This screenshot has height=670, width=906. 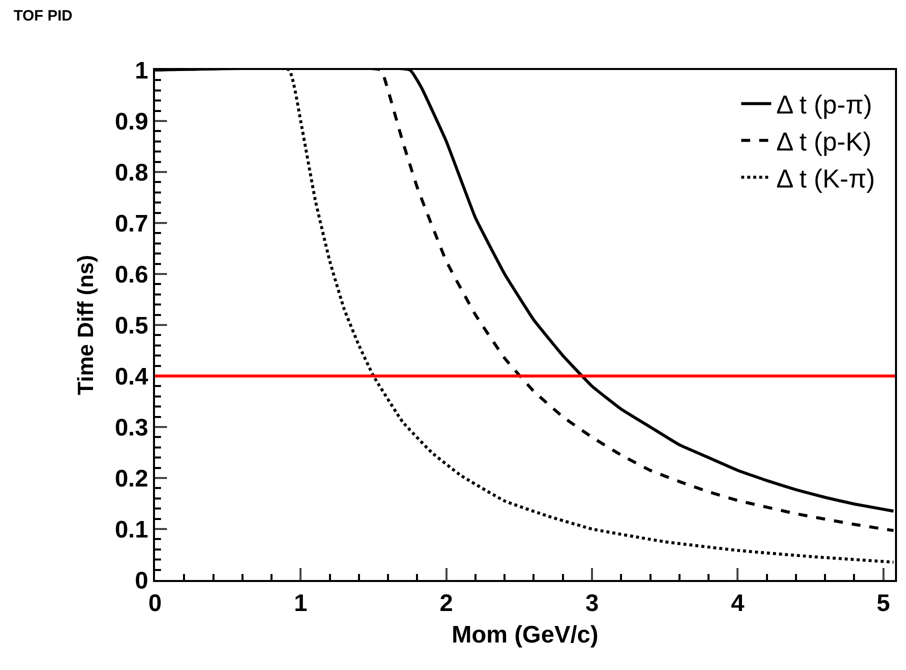 What do you see at coordinates (131, 172) in the screenshot?
I see `y-tick-label: 0.8` at bounding box center [131, 172].